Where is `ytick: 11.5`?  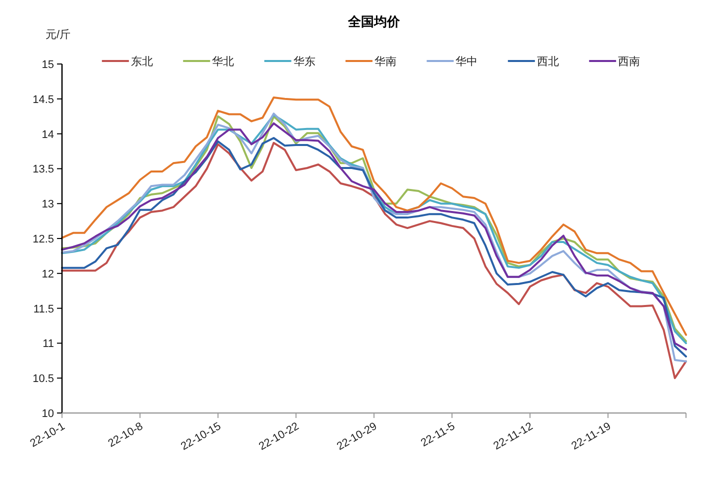
ytick: 11.5 is located at coordinates (43, 309).